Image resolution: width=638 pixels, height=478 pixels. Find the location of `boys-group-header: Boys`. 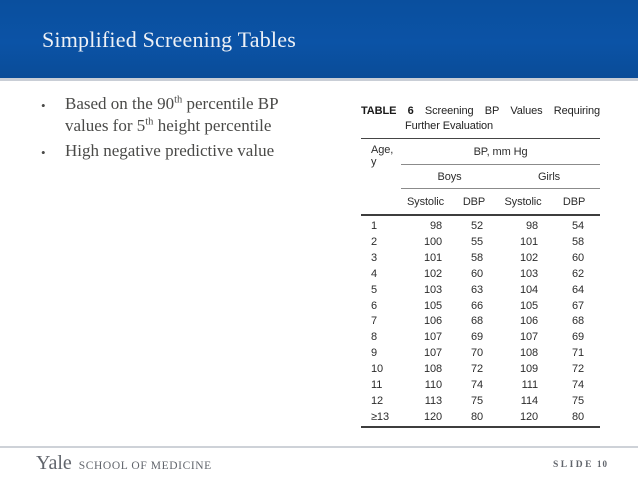

boys-group-header: Boys is located at coordinates (449, 176).